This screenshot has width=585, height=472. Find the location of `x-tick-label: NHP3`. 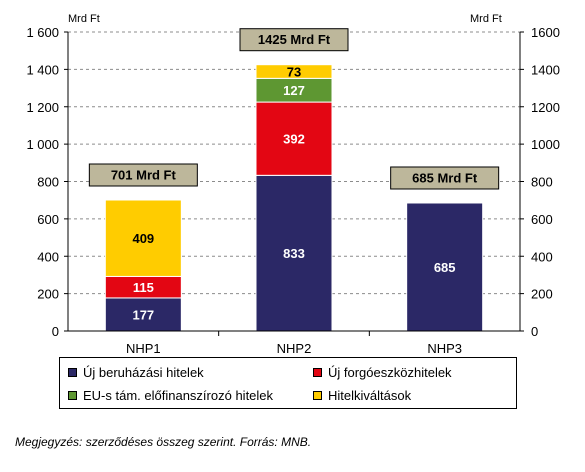

x-tick-label: NHP3 is located at coordinates (444, 348).